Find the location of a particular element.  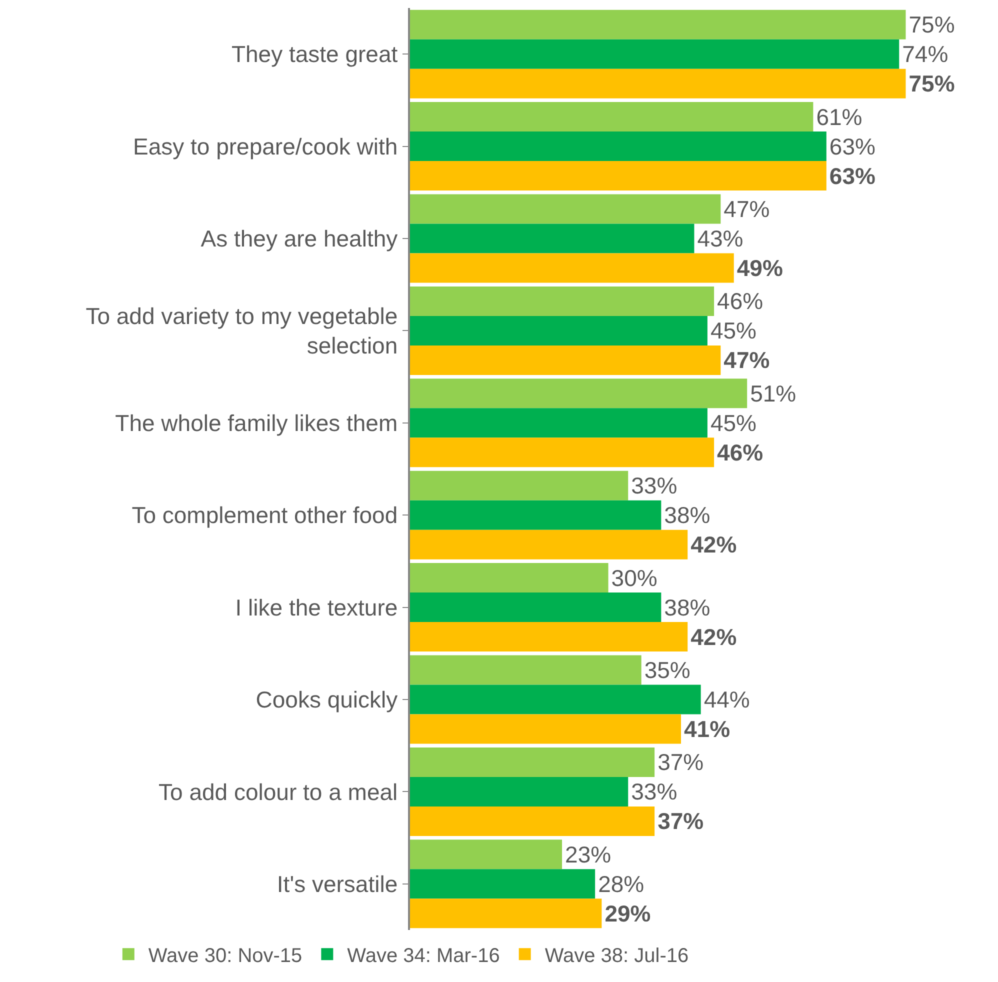

y-tick-label: As they are healthy is located at coordinates (299, 239).